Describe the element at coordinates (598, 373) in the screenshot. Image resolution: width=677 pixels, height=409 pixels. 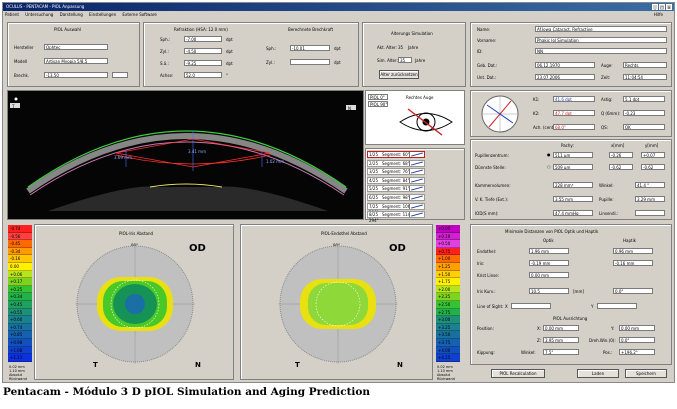
I see `laden-button: Laden` at that location.